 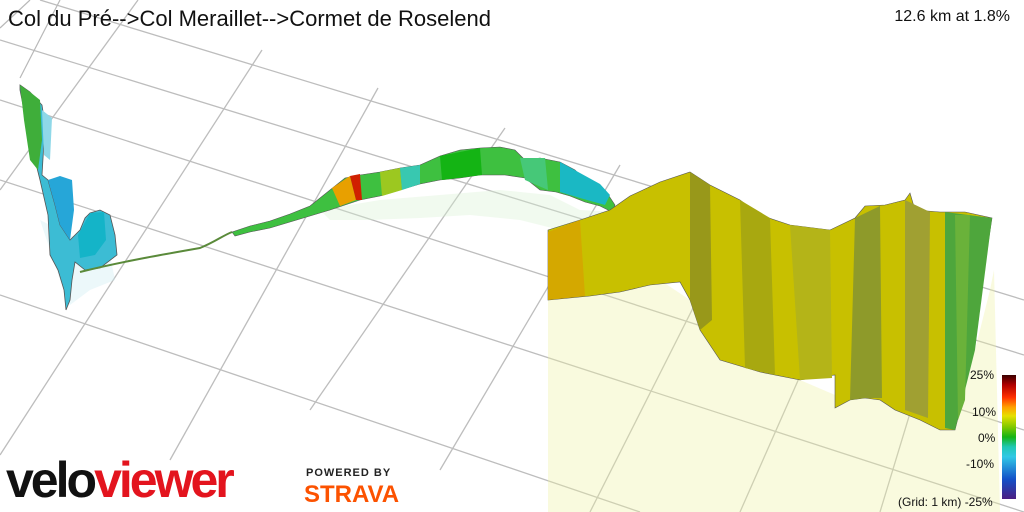 What do you see at coordinates (352, 494) in the screenshot?
I see `strava-logo: STRAVA` at bounding box center [352, 494].